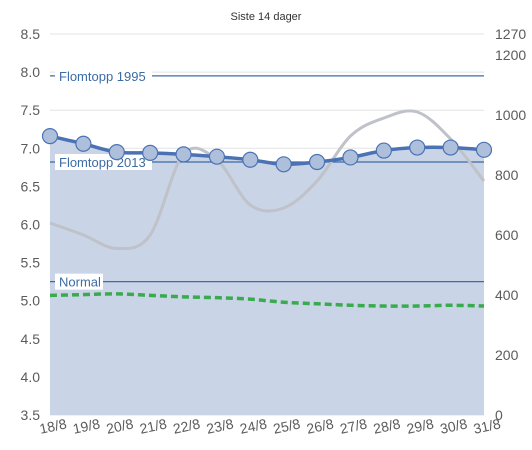  What do you see at coordinates (266, 17) in the screenshot?
I see `chart-title: Siste 14 dager` at bounding box center [266, 17].